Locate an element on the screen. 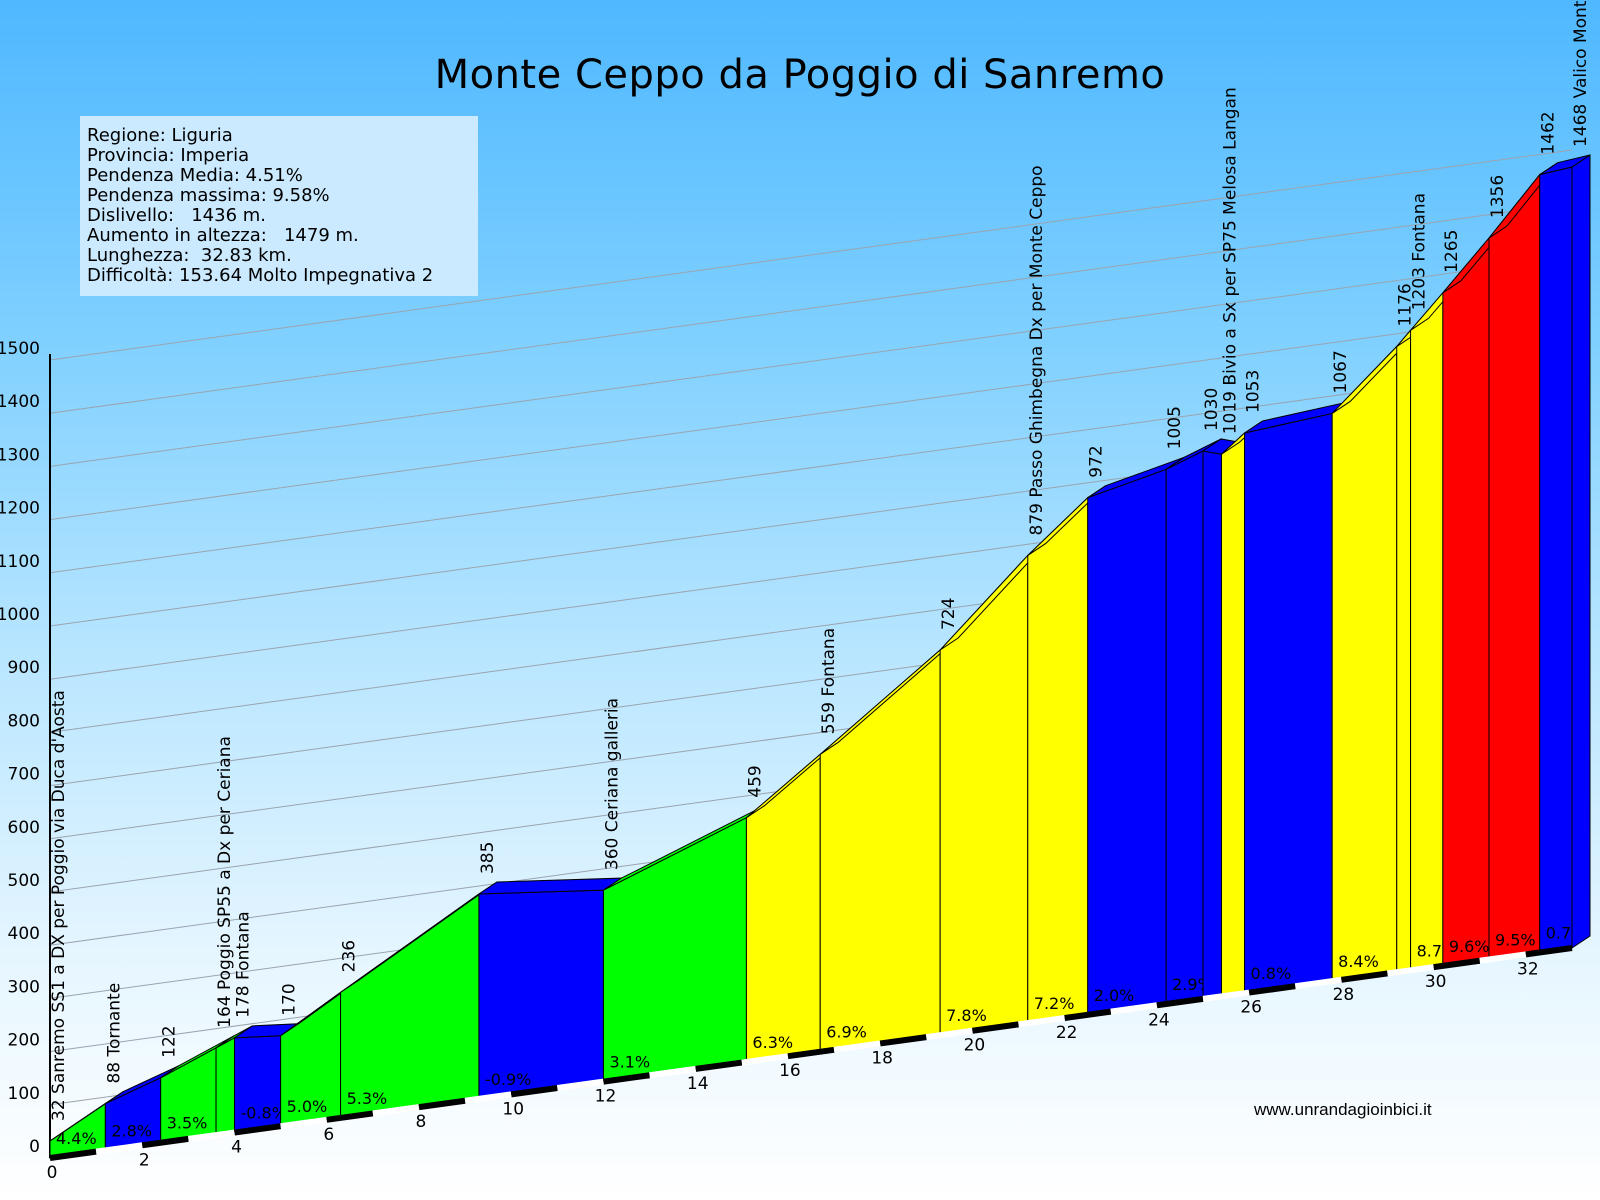  point-annotation: 178 Fontana is located at coordinates (243, 964).